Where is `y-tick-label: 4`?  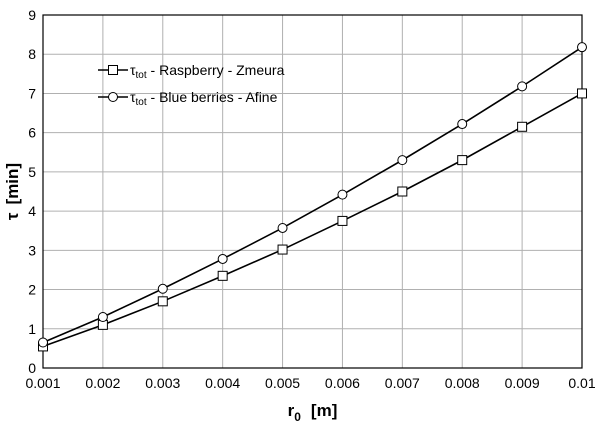
y-tick-label: 4 is located at coordinates (32, 211).